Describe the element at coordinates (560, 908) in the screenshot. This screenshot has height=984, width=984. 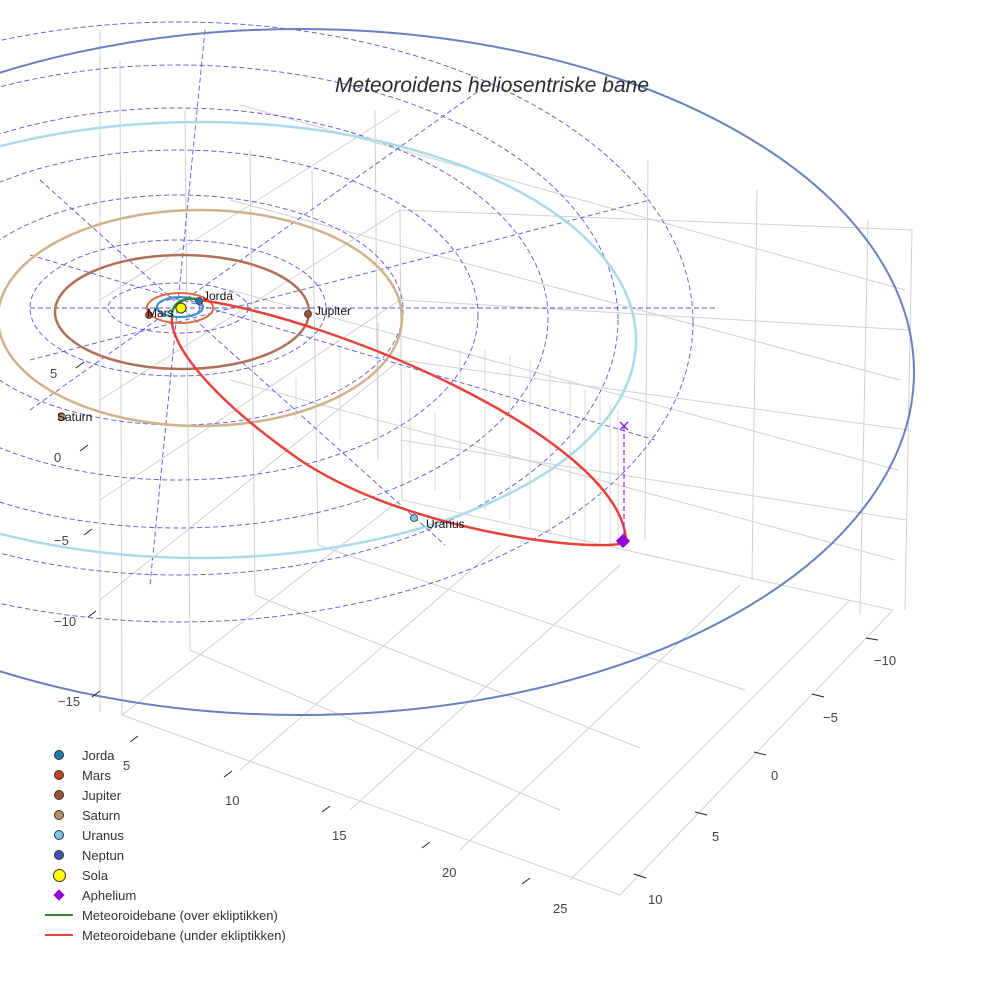
I see `x-tick-25: 25` at that location.